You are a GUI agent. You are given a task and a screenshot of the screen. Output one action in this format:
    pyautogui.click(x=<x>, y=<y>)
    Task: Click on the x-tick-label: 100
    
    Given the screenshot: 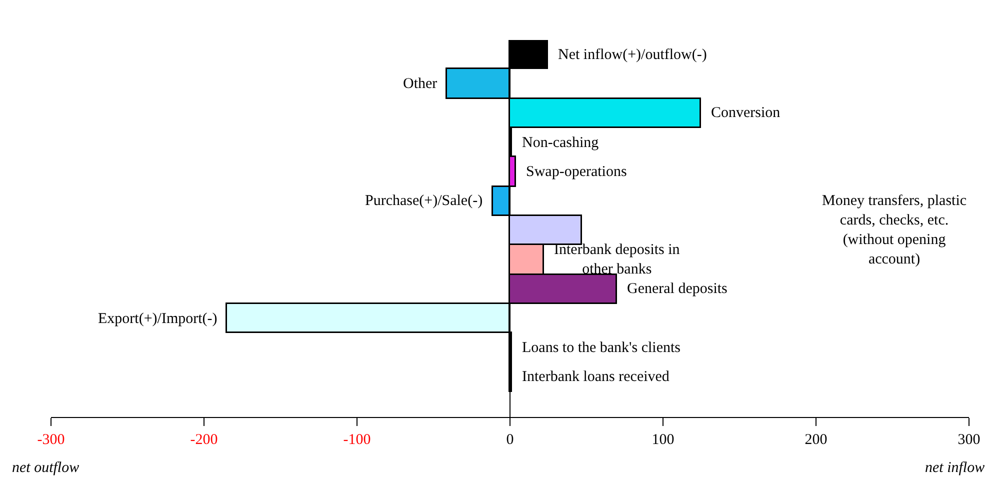 What is the action you would take?
    pyautogui.click(x=663, y=440)
    